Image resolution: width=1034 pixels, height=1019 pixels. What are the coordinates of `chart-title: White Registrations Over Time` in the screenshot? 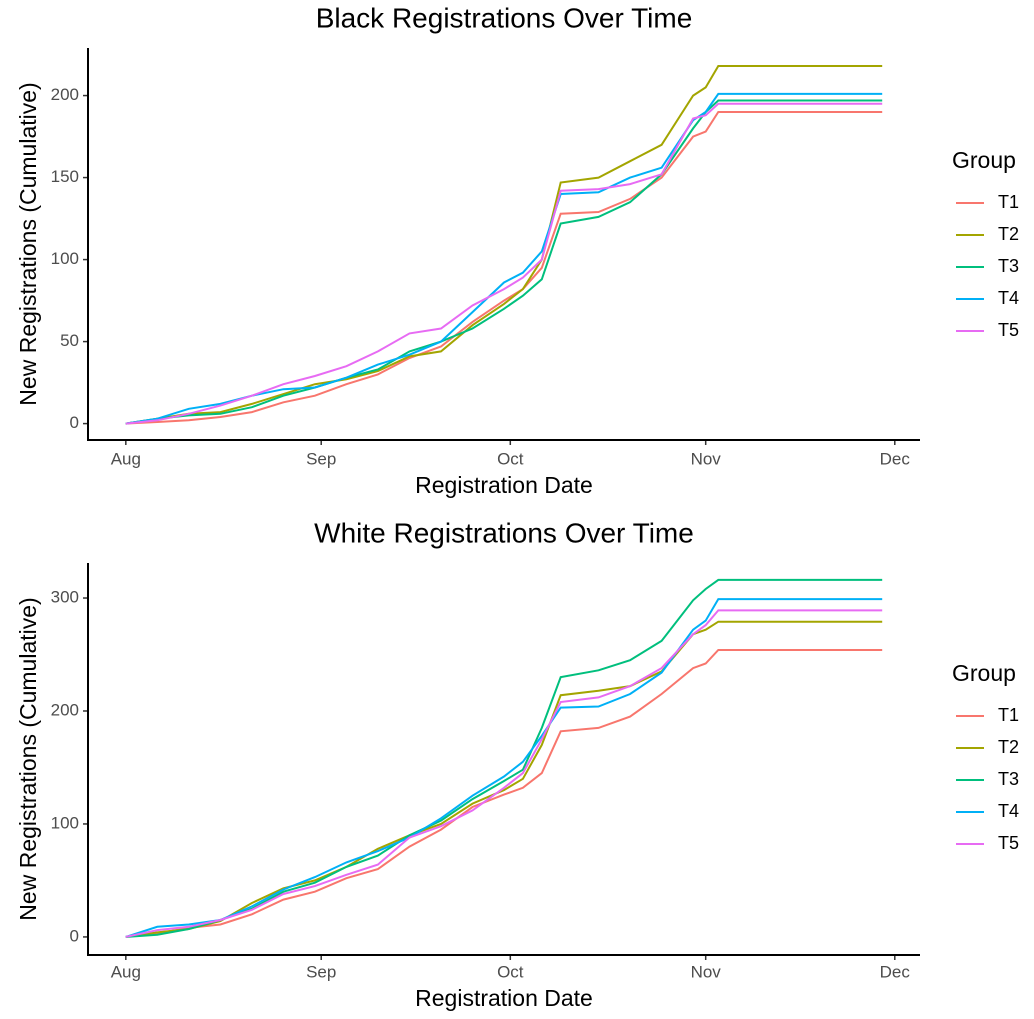 It's located at (504, 532).